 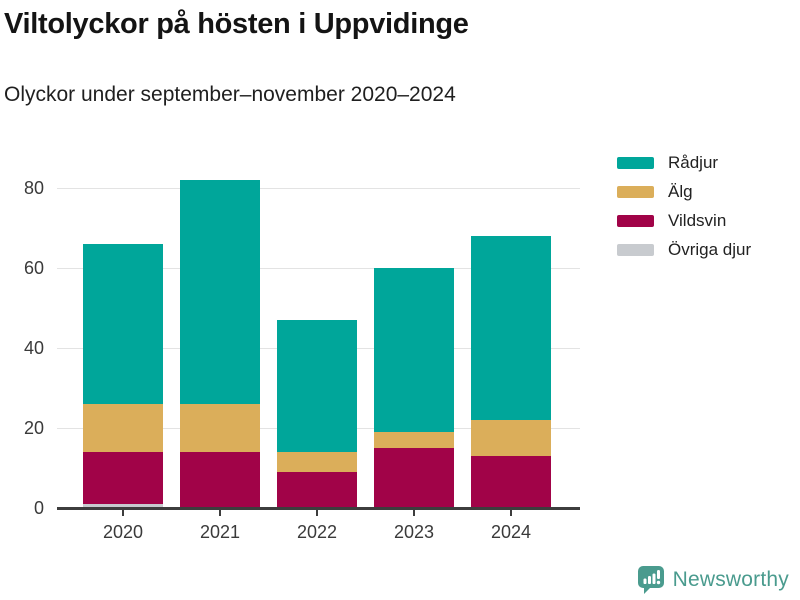 I want to click on bar-2022, so click(x=317, y=334).